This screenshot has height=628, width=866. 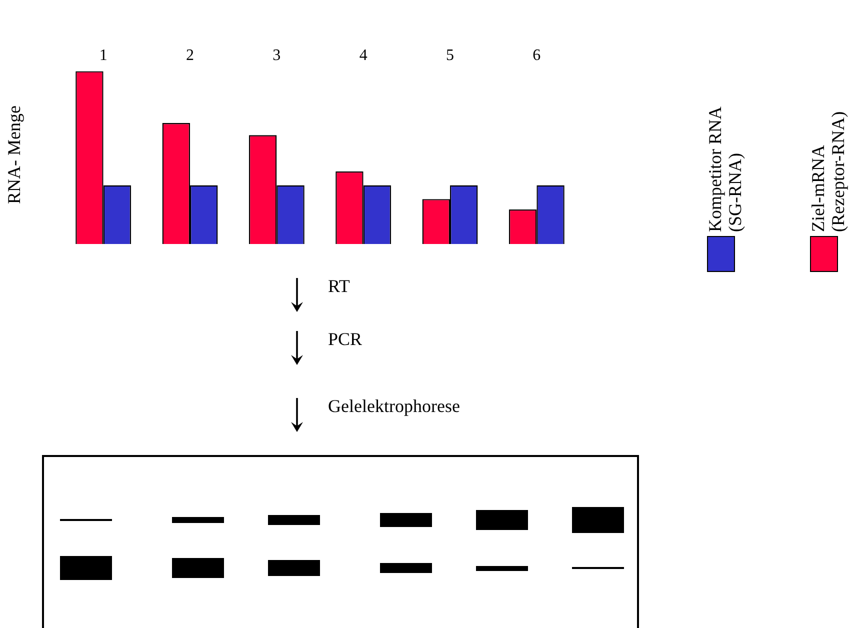 I want to click on y-axis-title: RNA- Menge, so click(x=14, y=155).